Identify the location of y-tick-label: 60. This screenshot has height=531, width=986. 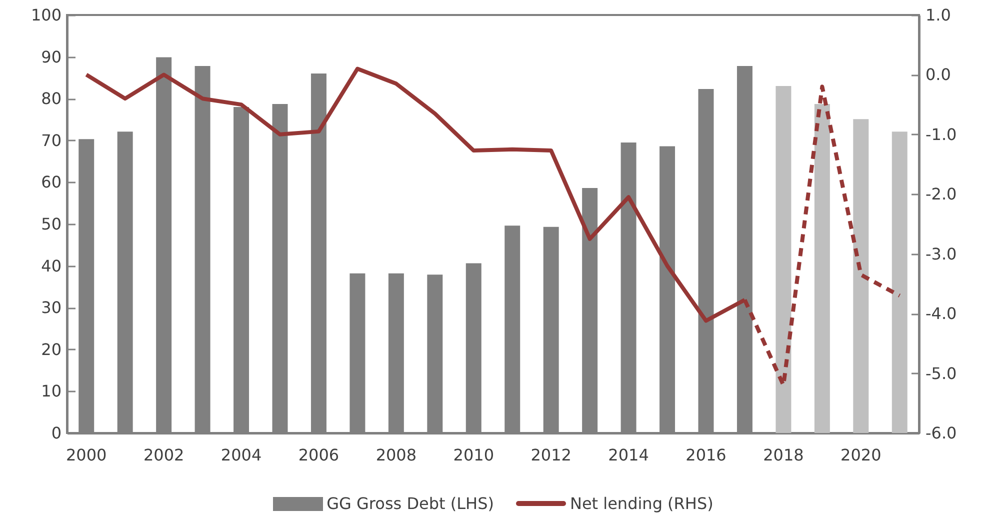
(51, 182).